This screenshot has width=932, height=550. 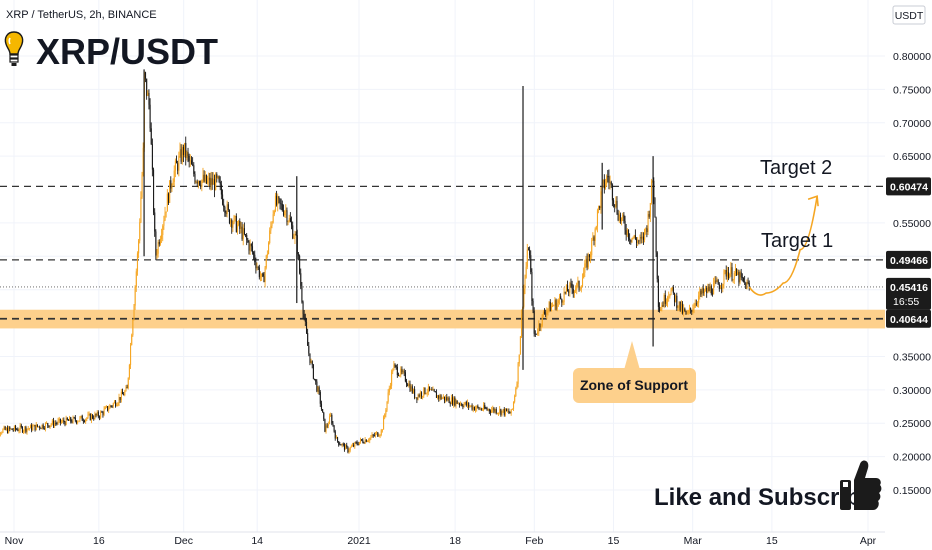 I want to click on time-tick-label: 18, so click(x=455, y=541).